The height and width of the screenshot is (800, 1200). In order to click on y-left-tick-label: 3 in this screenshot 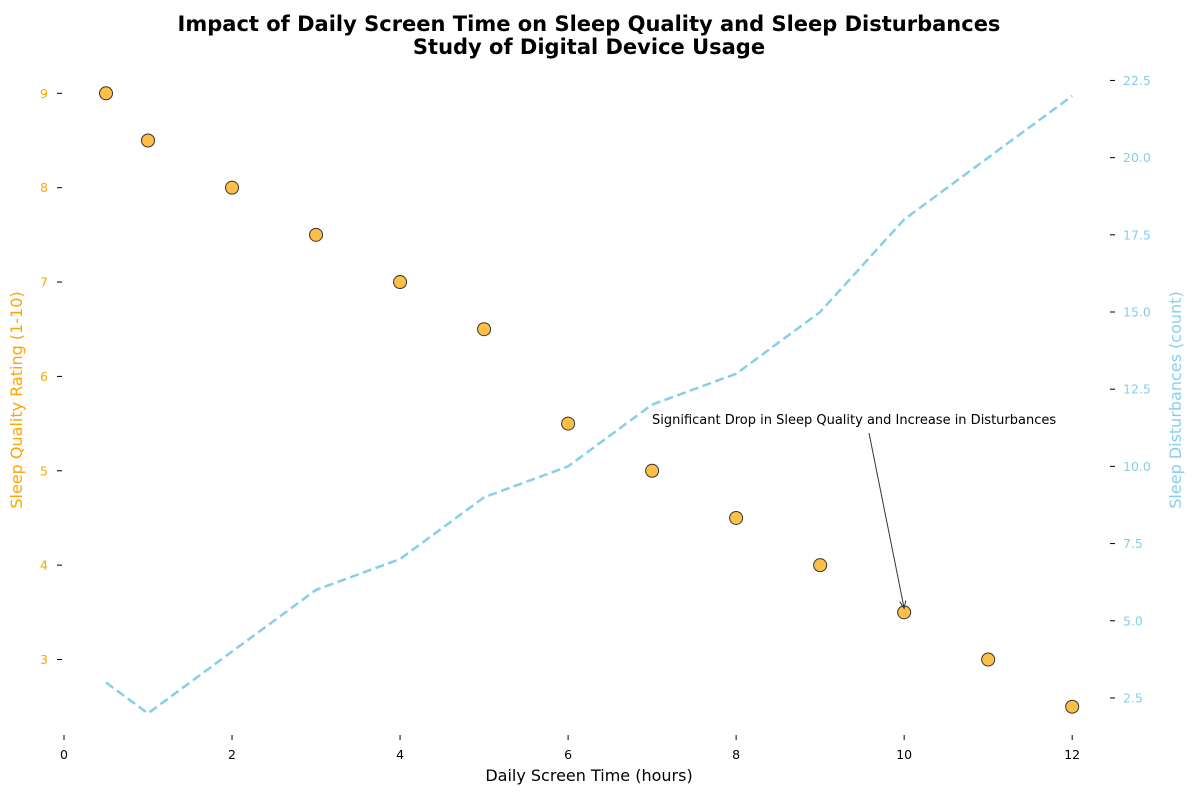, I will do `click(44, 659)`.